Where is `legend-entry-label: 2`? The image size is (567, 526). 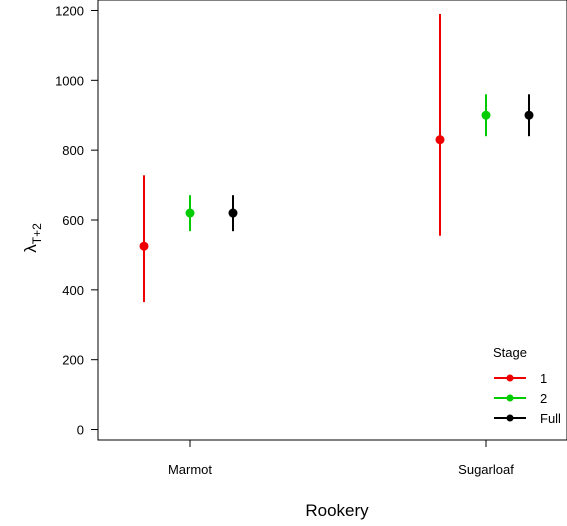 legend-entry-label: 2 is located at coordinates (543, 398).